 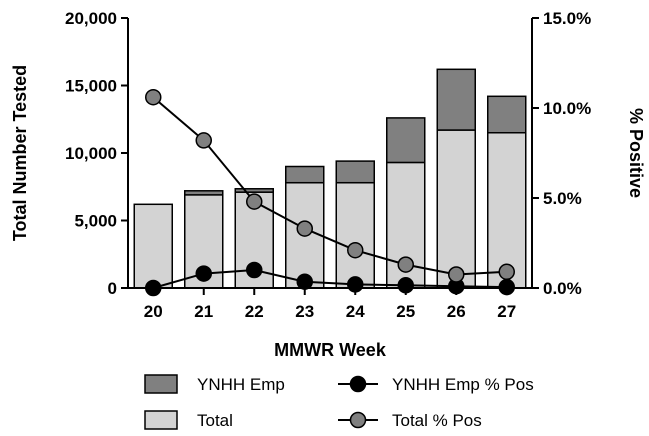 I want to click on x-tick-label: 25, so click(x=405, y=311).